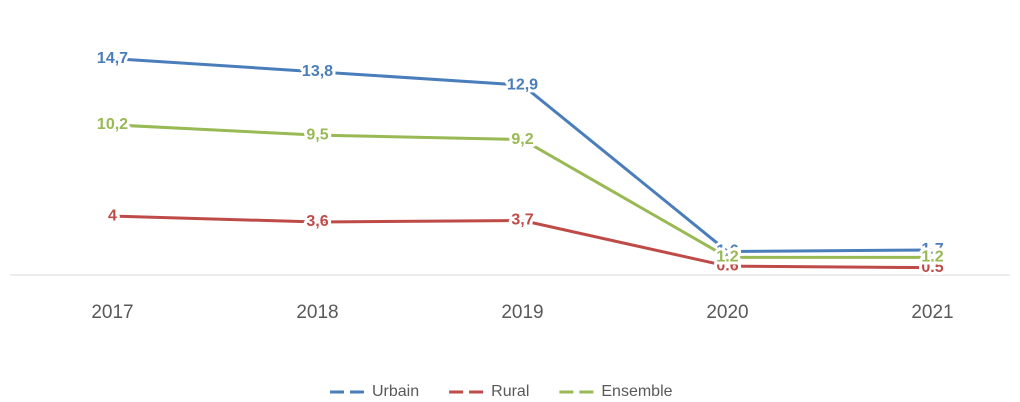  What do you see at coordinates (317, 312) in the screenshot?
I see `x-tick-label: 2018` at bounding box center [317, 312].